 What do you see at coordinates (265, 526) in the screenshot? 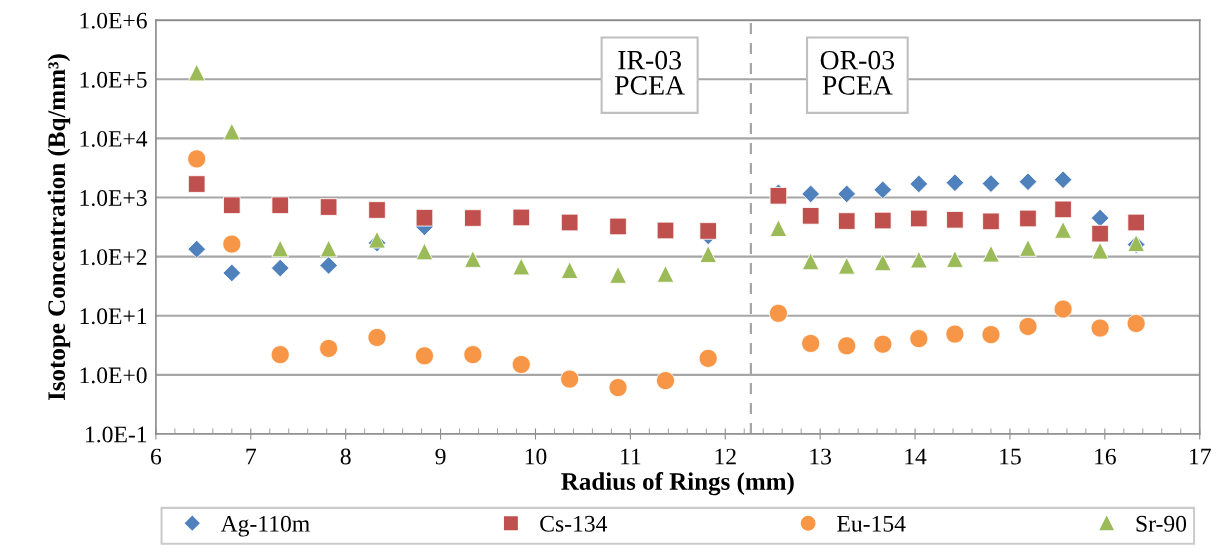
I see `legend-label: Ag-110m` at bounding box center [265, 526].